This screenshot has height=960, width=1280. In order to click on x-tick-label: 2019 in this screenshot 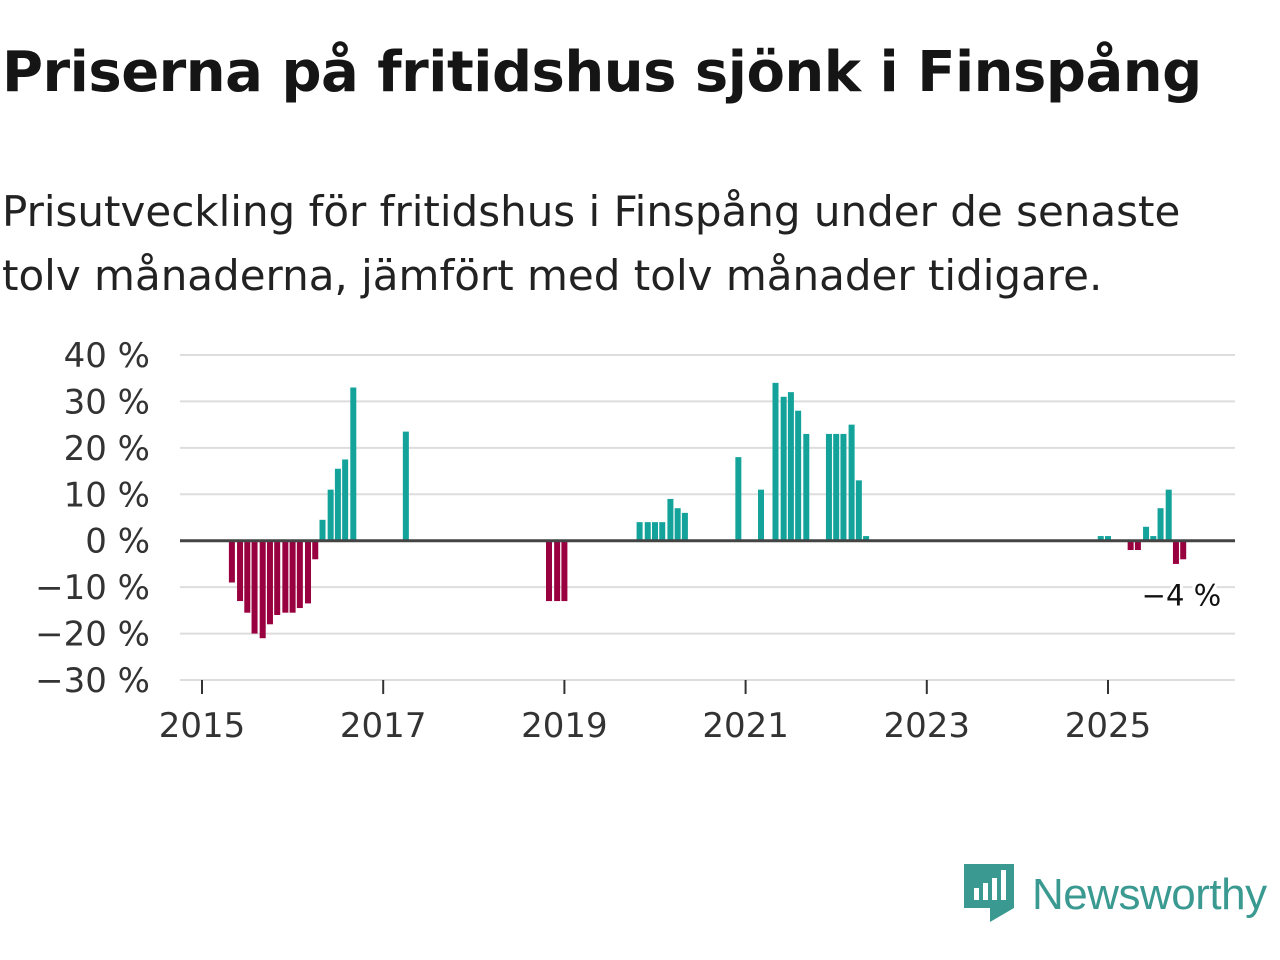, I will do `click(564, 726)`.